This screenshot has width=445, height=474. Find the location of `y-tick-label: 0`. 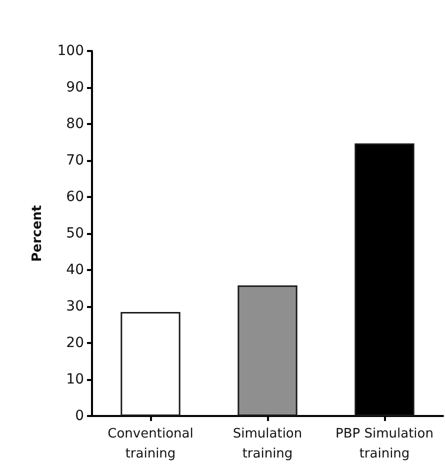

y-tick-label: 0 is located at coordinates (79, 416).